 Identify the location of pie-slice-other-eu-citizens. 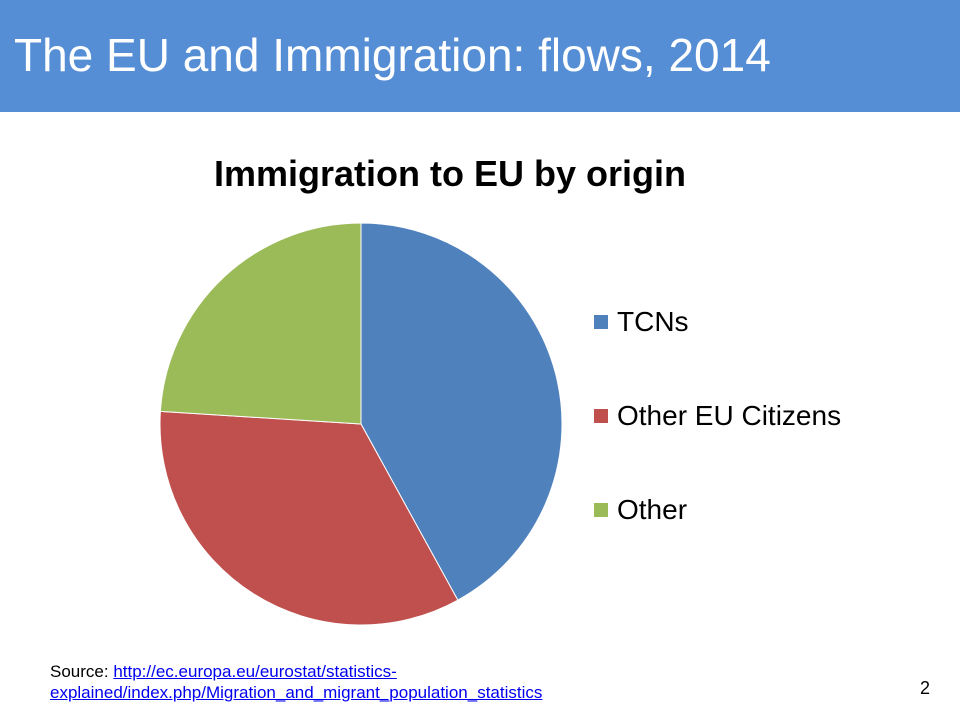
(309, 518).